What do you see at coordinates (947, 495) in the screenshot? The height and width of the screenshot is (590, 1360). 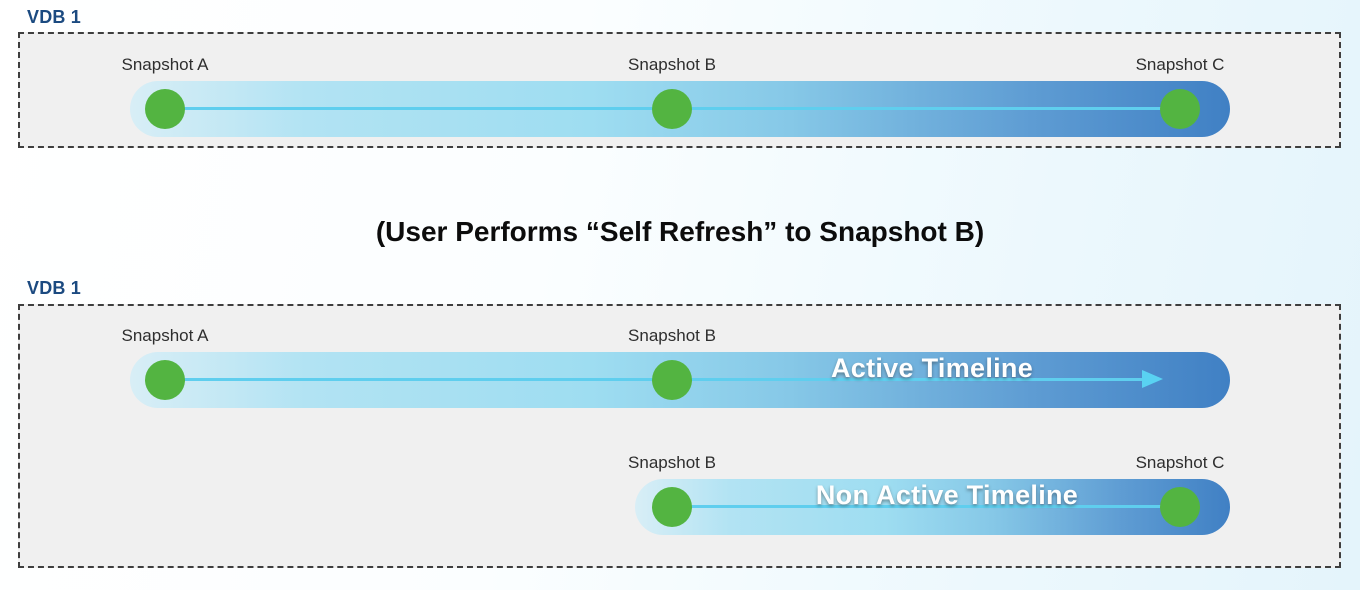 I see `non-active-timeline-title: Non Active Timeline` at bounding box center [947, 495].